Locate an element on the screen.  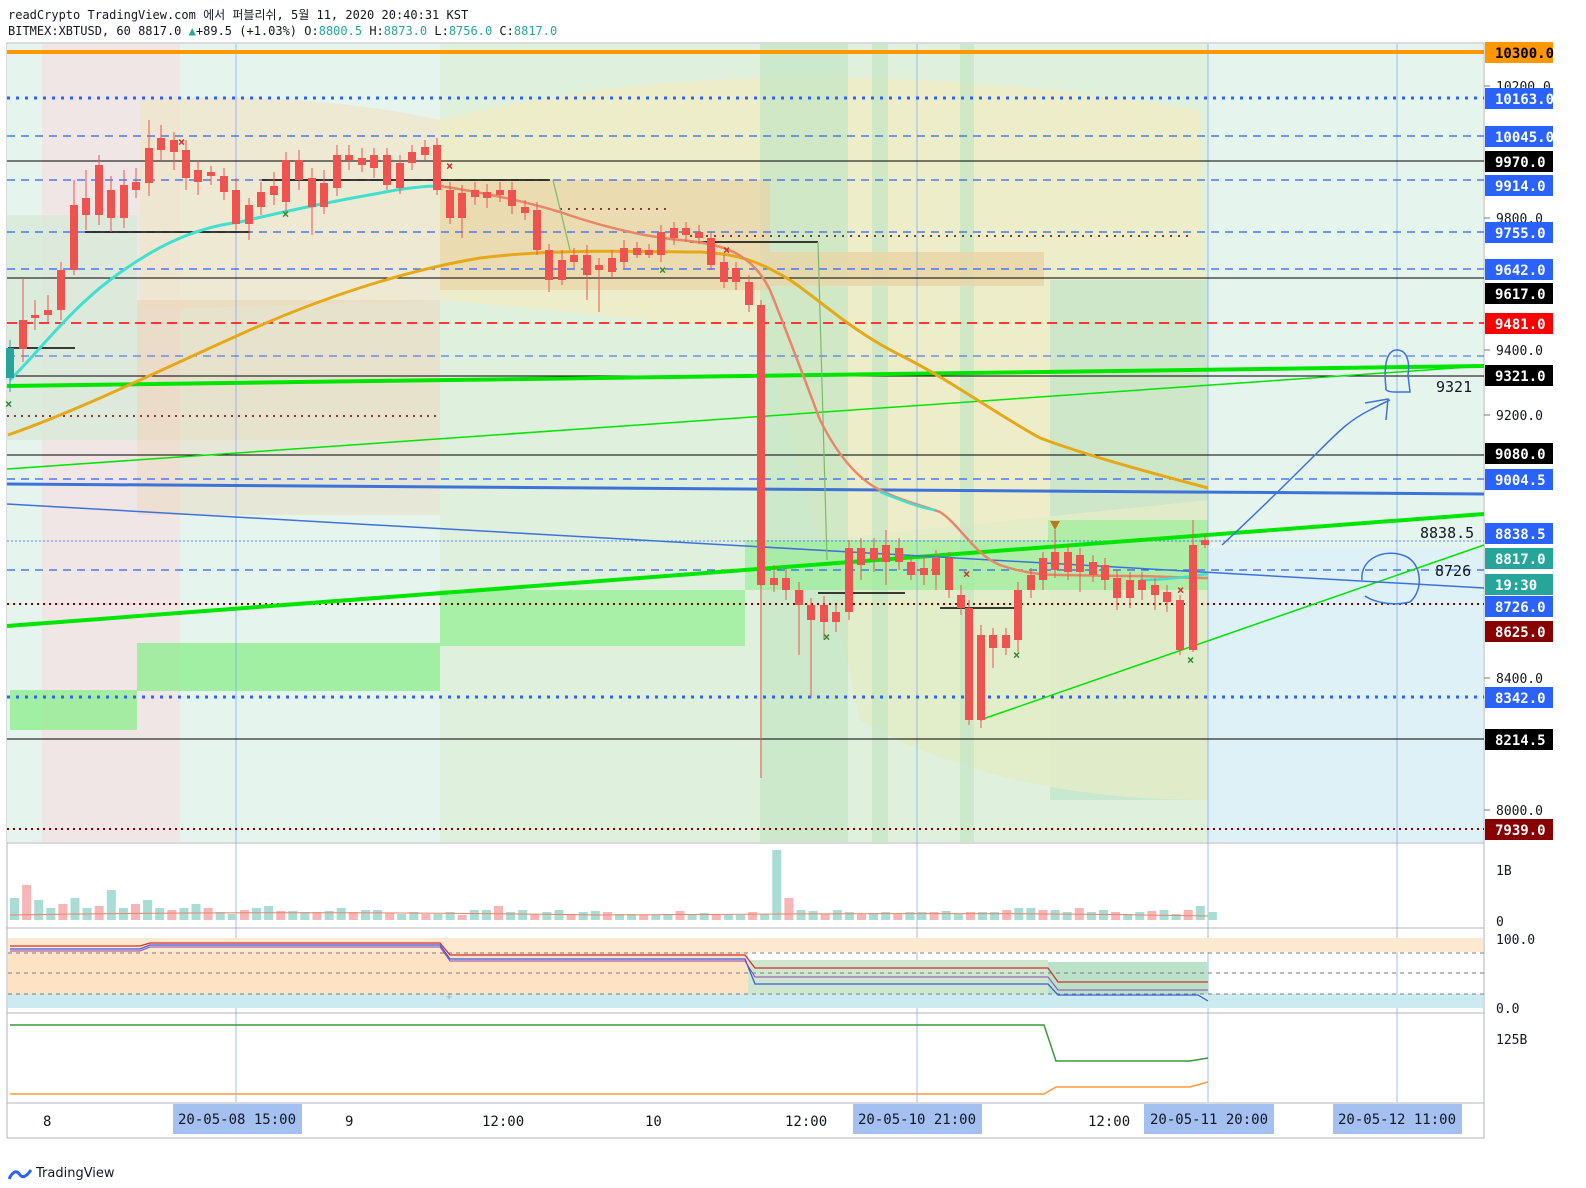
symbol-label: BITMEX:XBTUSD, 60 is located at coordinates (69, 31).